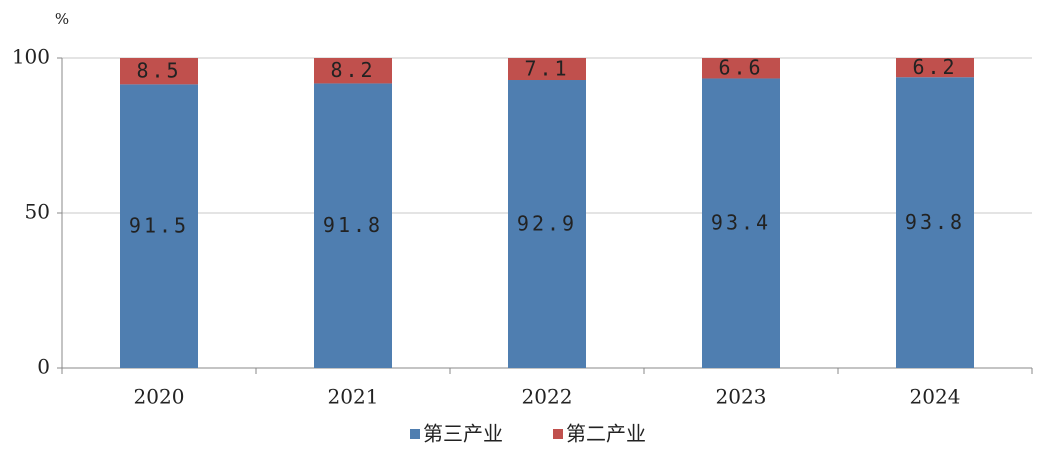  Describe the element at coordinates (43, 367) in the screenshot. I see `y-tick-label: 0` at that location.